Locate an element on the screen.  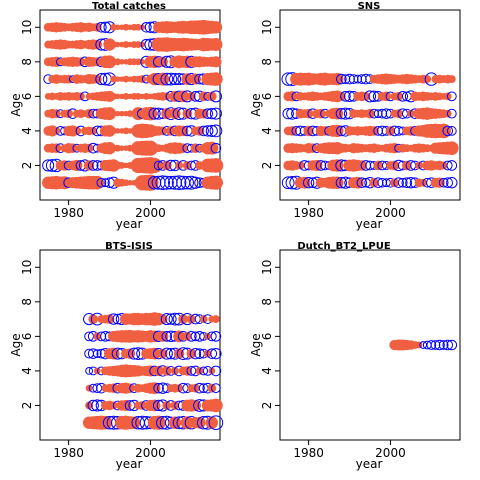
panel-title: SNS is located at coordinates (369, 6).